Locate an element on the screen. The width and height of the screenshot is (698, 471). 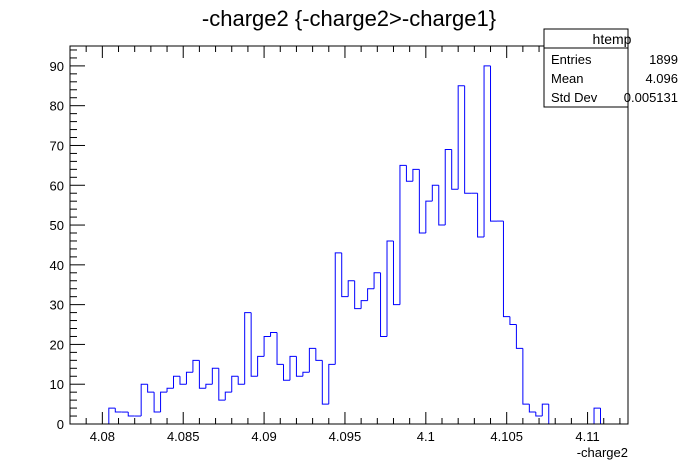
stats-label-entries: Entries is located at coordinates (571, 59).